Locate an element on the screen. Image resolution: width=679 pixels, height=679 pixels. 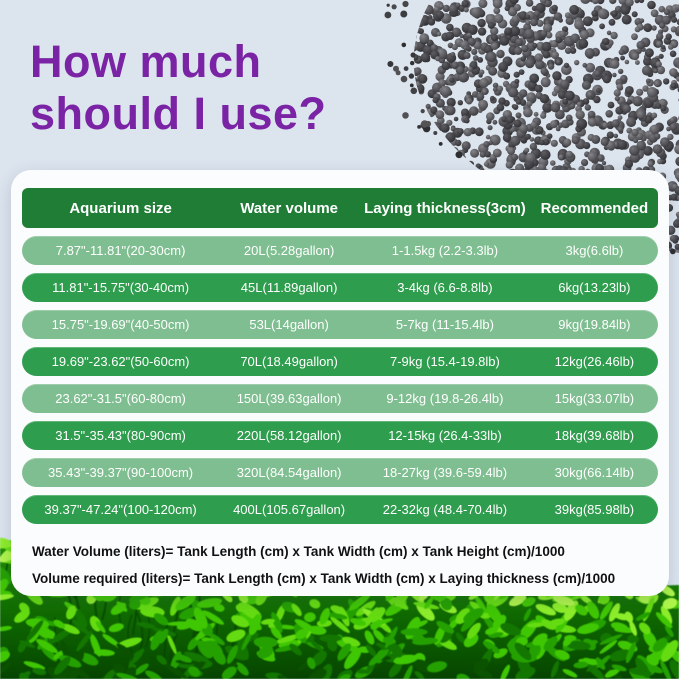
table-cell-laying-thickness: 7-9kg (15.4-19.8lb) is located at coordinates (445, 361).